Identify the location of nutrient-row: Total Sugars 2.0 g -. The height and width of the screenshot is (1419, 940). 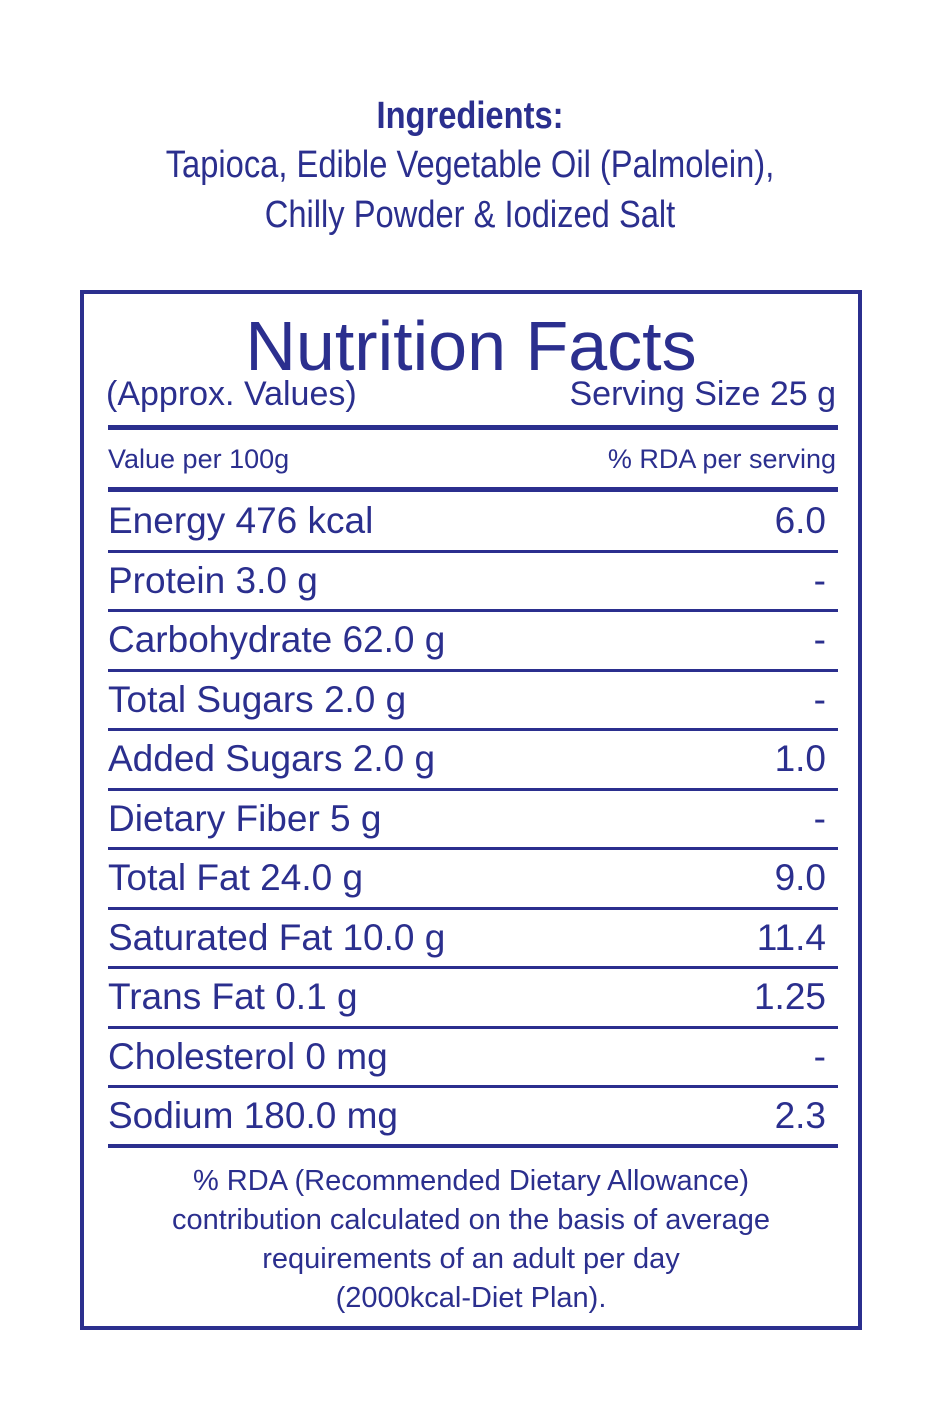
(473, 701).